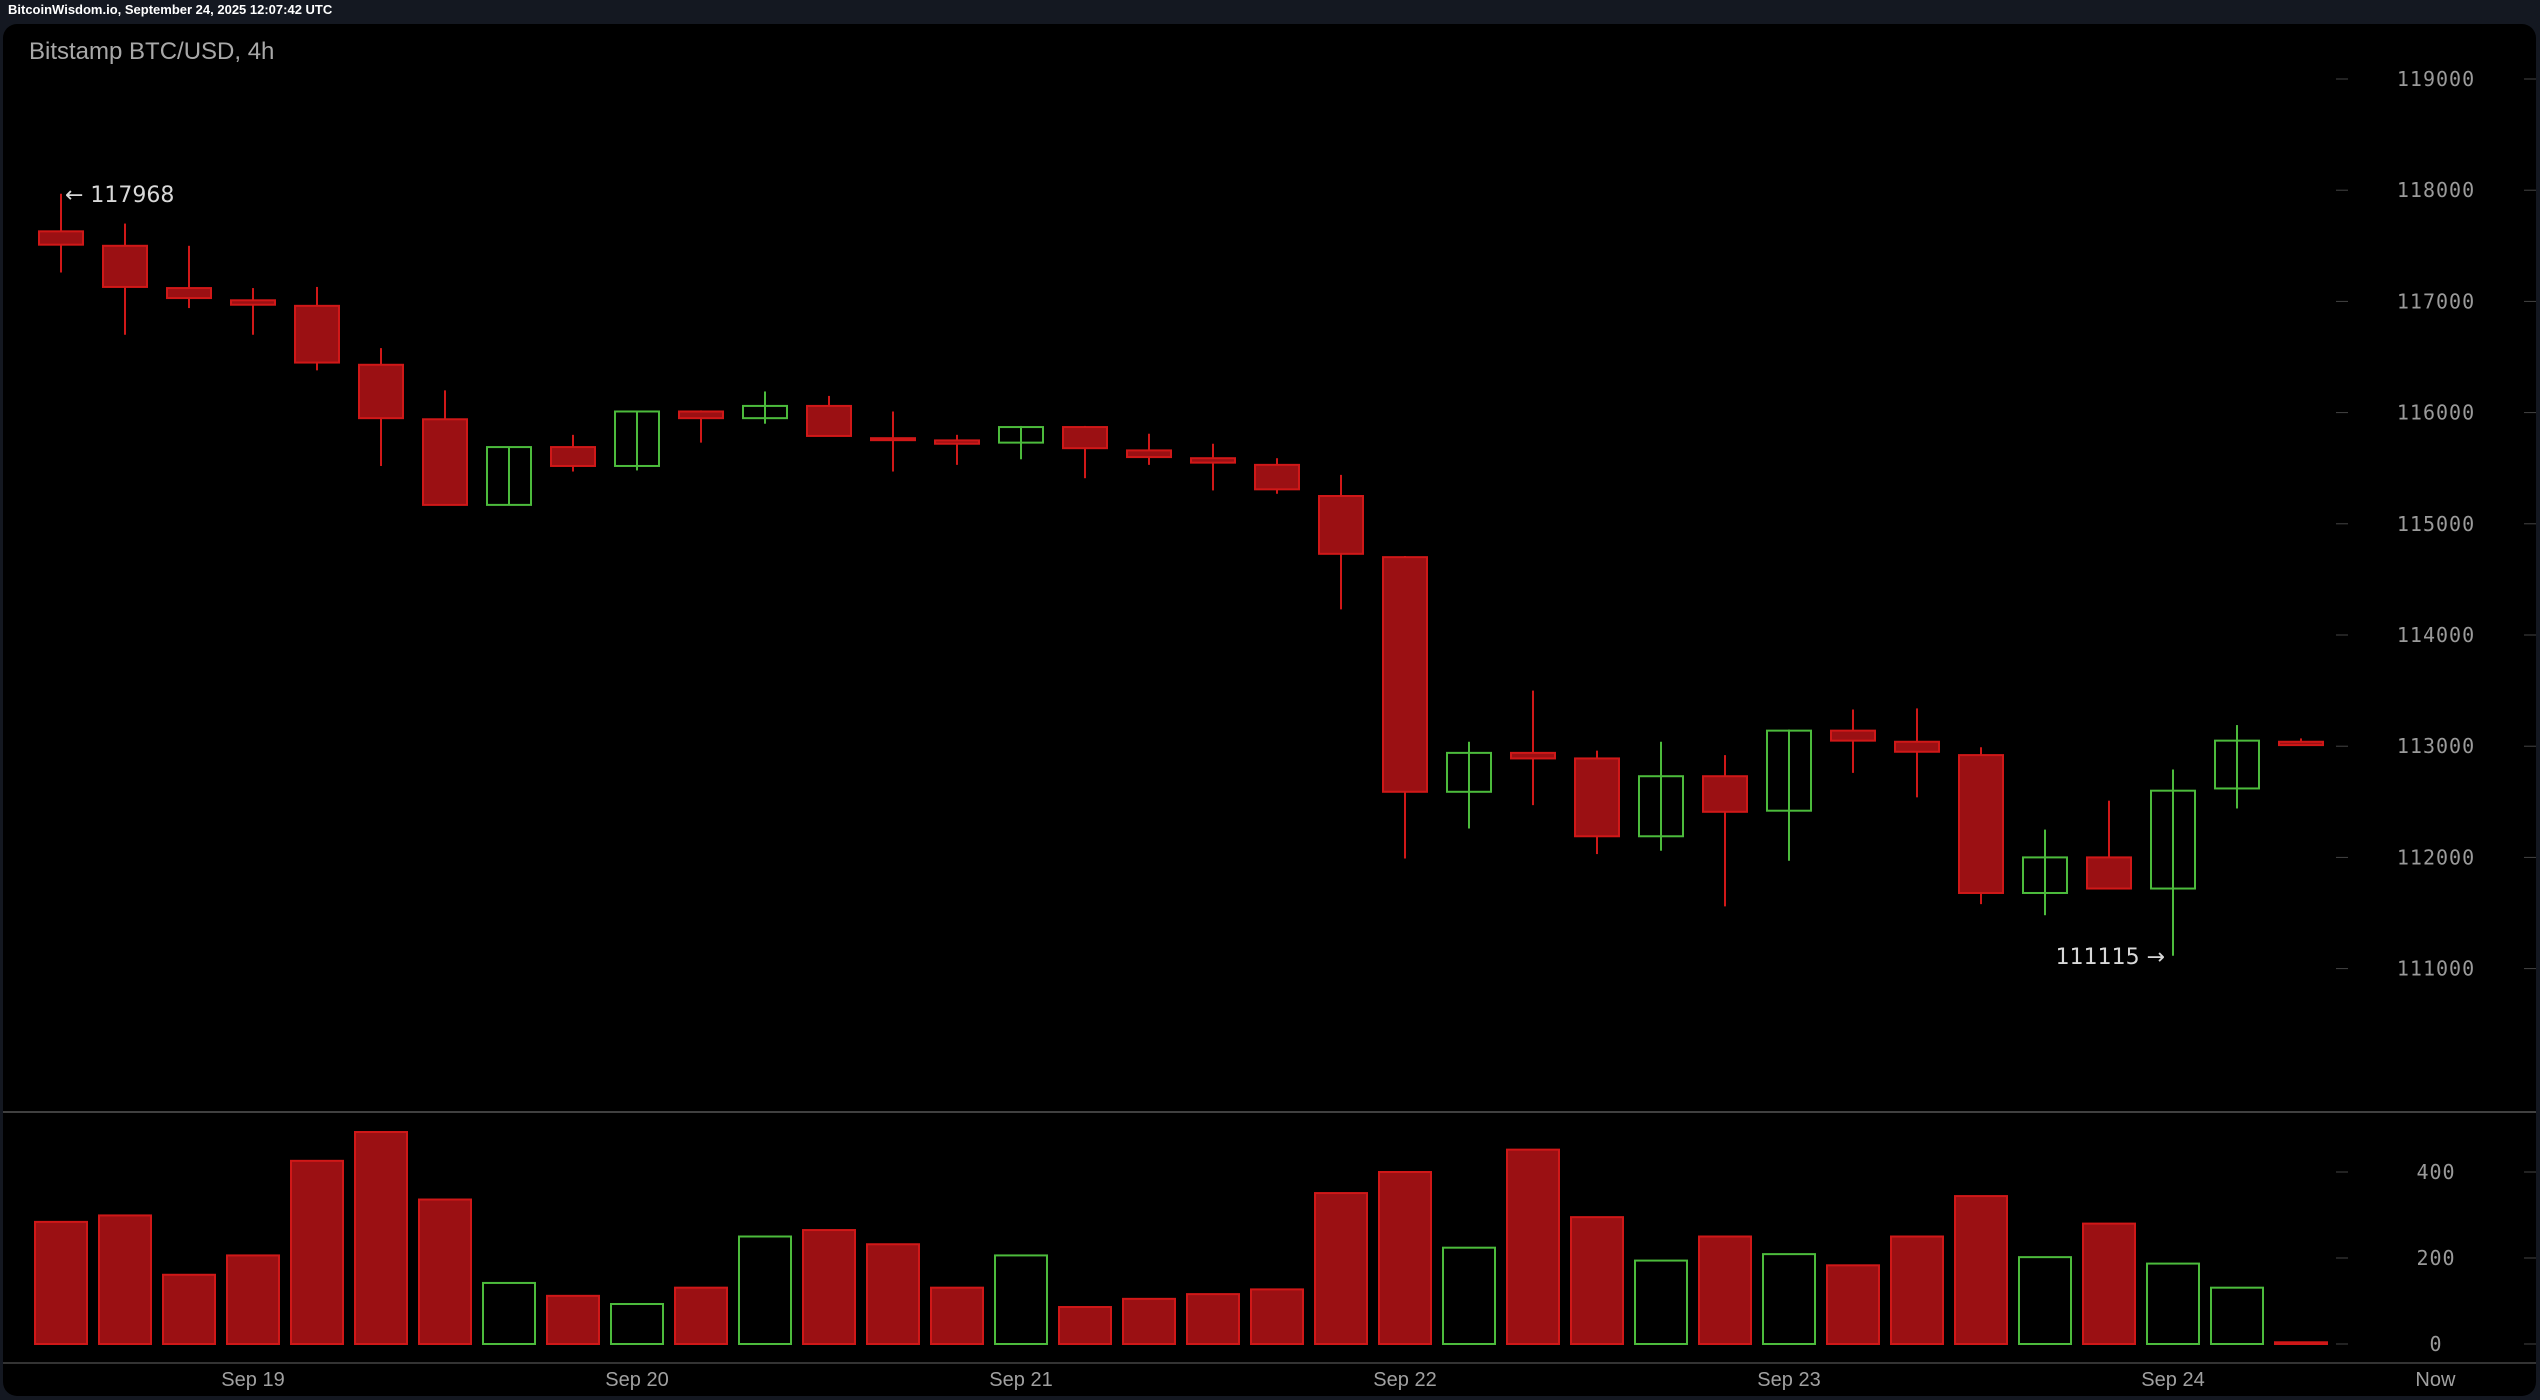 The image size is (2540, 1400). I want to click on y-tick-label: 116000, so click(2436, 413).